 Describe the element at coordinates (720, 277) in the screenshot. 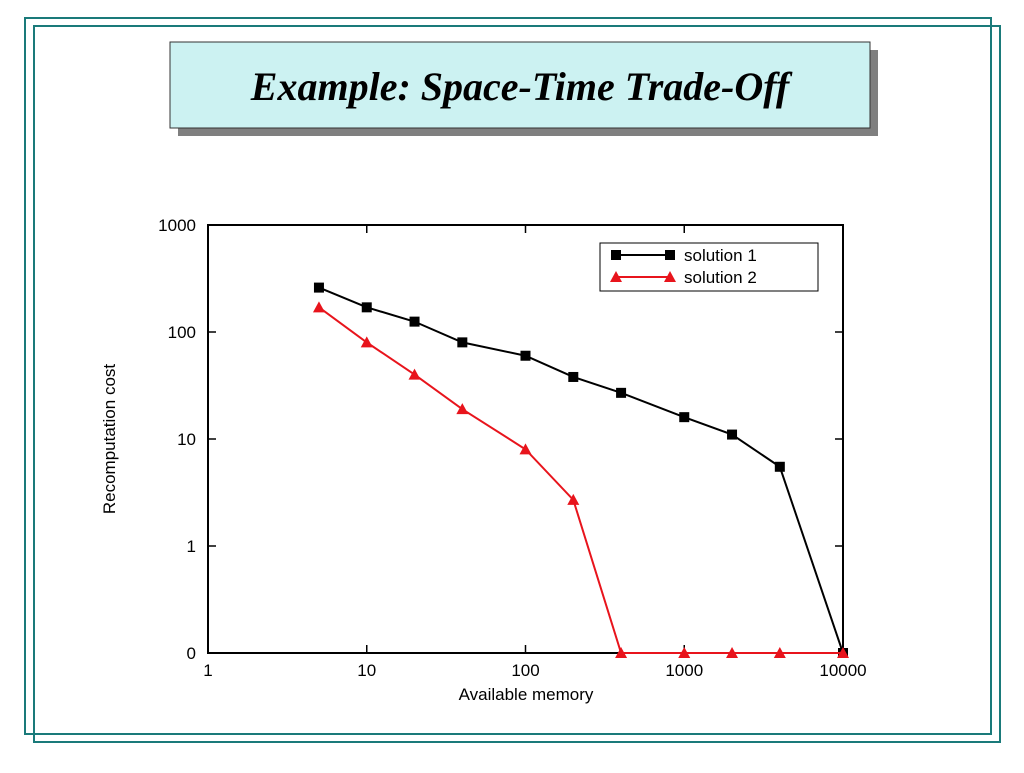

I see `legend-label: solution 2` at that location.